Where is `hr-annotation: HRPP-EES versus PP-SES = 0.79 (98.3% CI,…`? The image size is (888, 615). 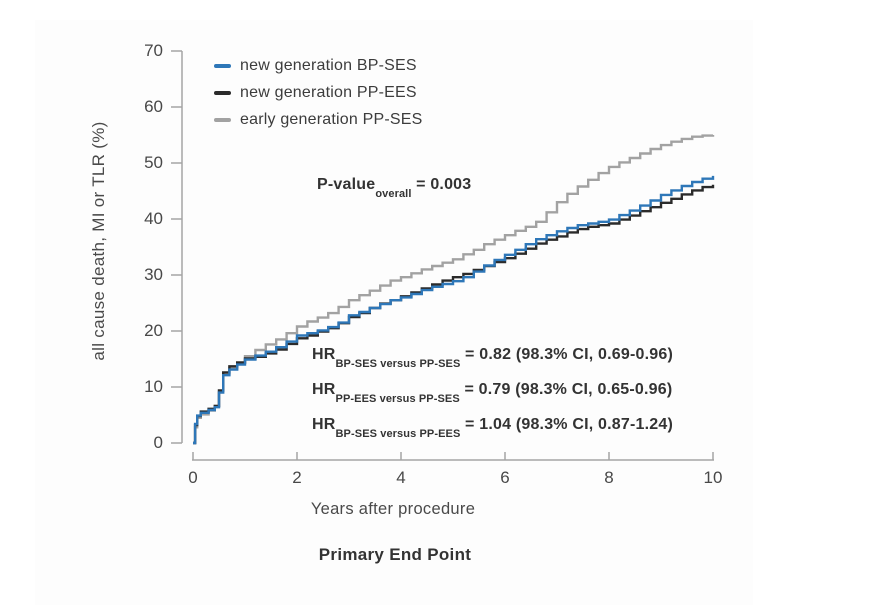 hr-annotation: HRPP-EES versus PP-SES = 0.79 (98.3% CI,… is located at coordinates (492, 393).